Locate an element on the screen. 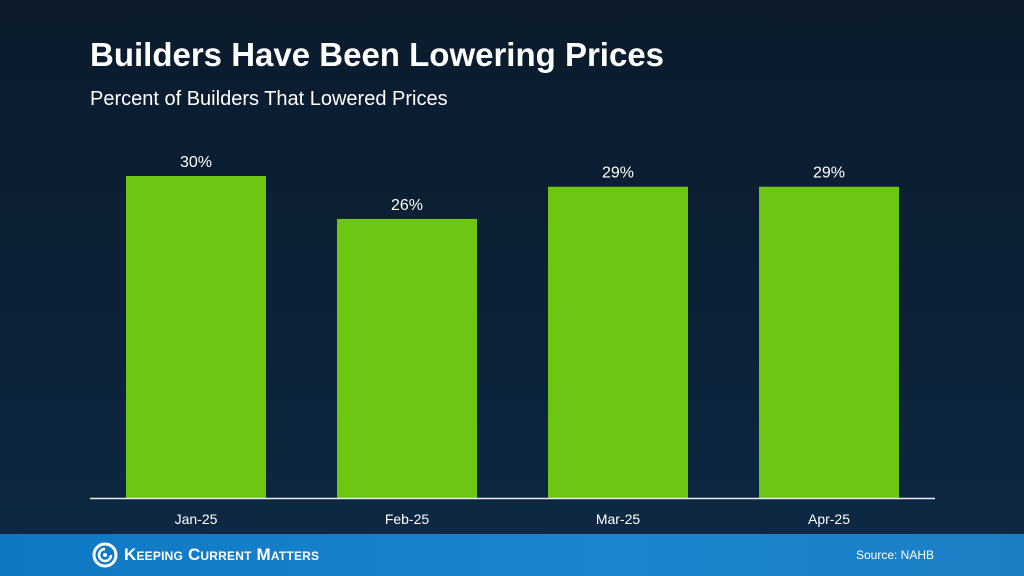  x-tick-label: Mar-25 is located at coordinates (618, 519).